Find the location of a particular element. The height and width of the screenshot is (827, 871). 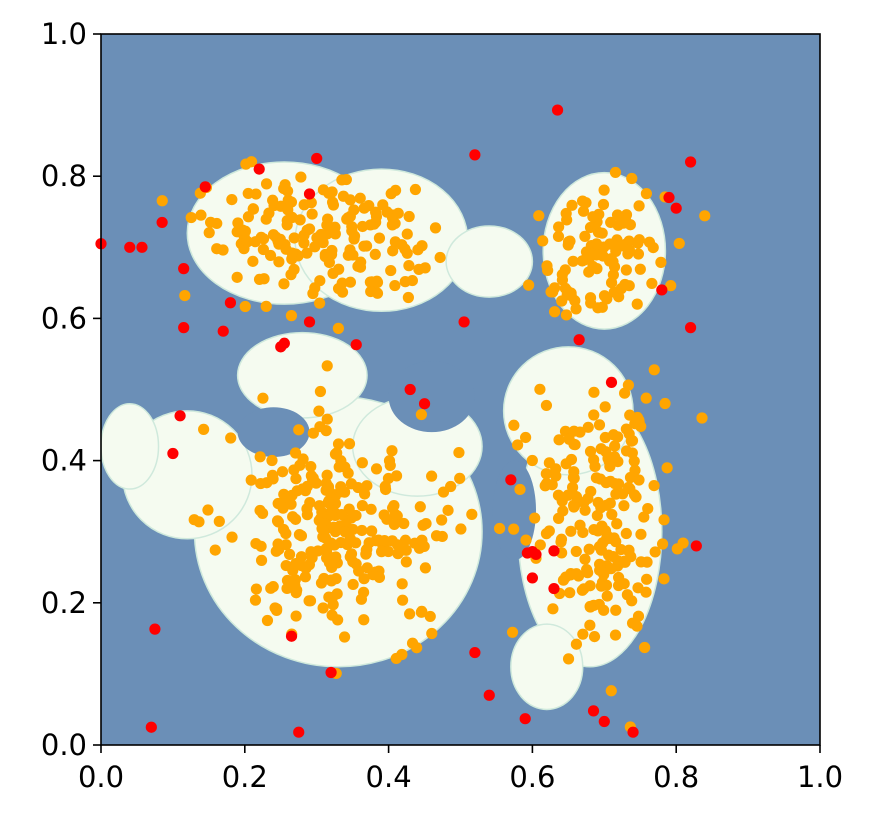

y-tick-label: 0.4 is located at coordinates (64, 461).